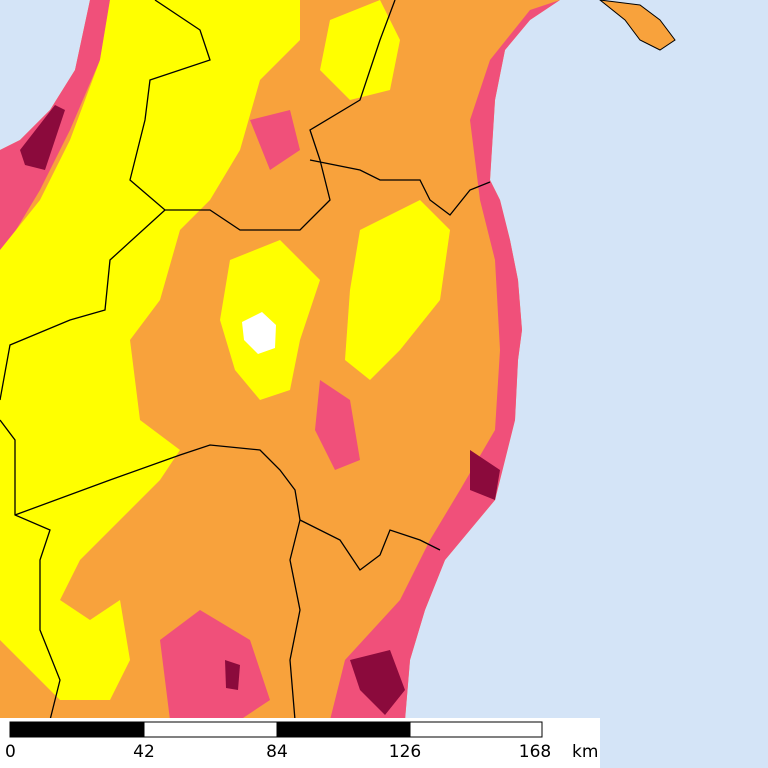  I want to click on scale-bar, so click(276, 729).